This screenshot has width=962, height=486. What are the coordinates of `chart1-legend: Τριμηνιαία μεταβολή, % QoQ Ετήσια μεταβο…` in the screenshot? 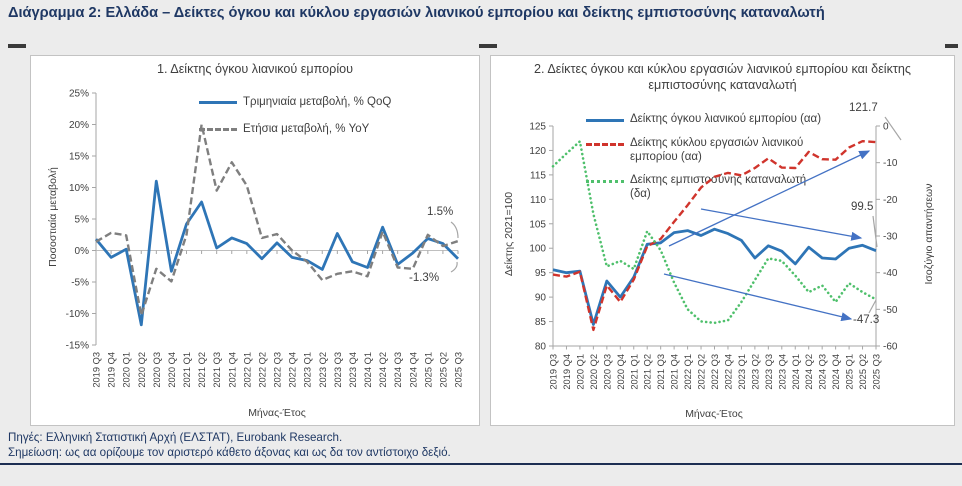 It's located at (295, 123).